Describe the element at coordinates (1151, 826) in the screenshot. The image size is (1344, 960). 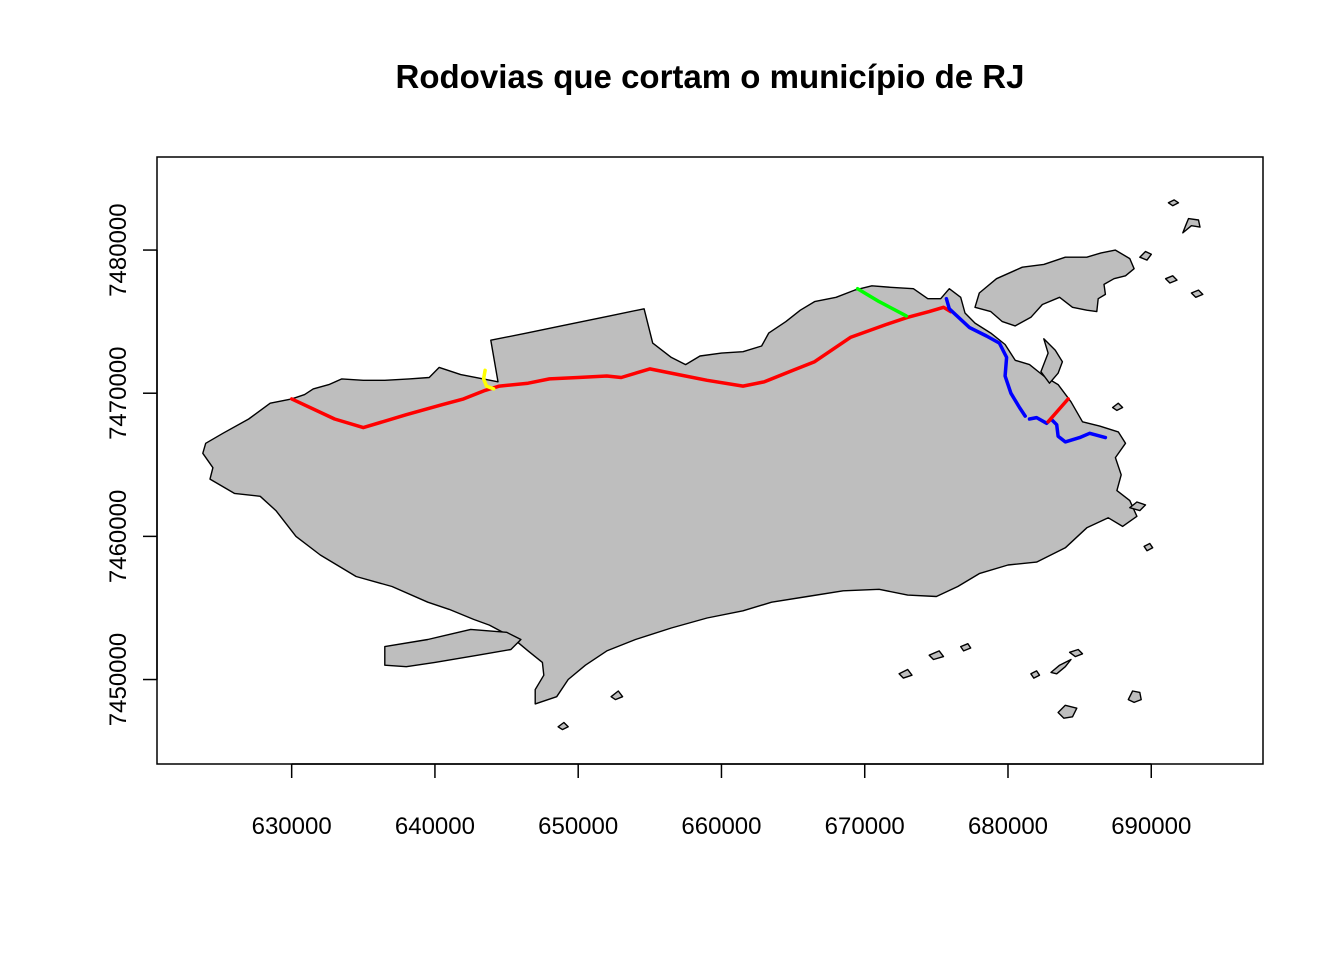
I see `x-tick-label: 690000` at that location.